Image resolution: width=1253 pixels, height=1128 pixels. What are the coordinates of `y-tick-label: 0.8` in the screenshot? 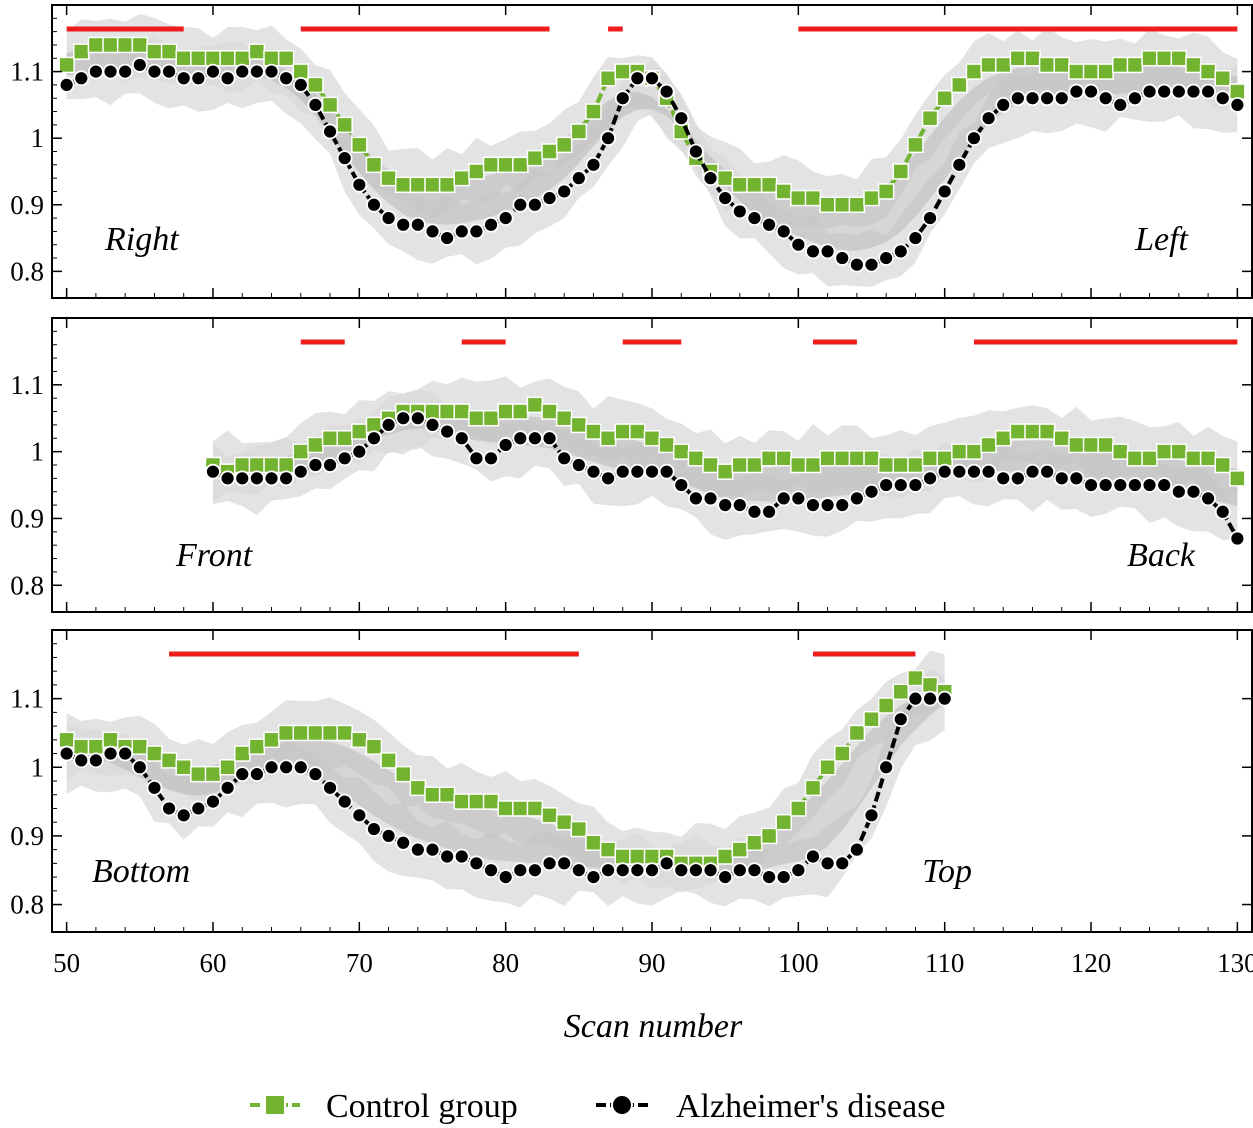 It's located at (27, 905).